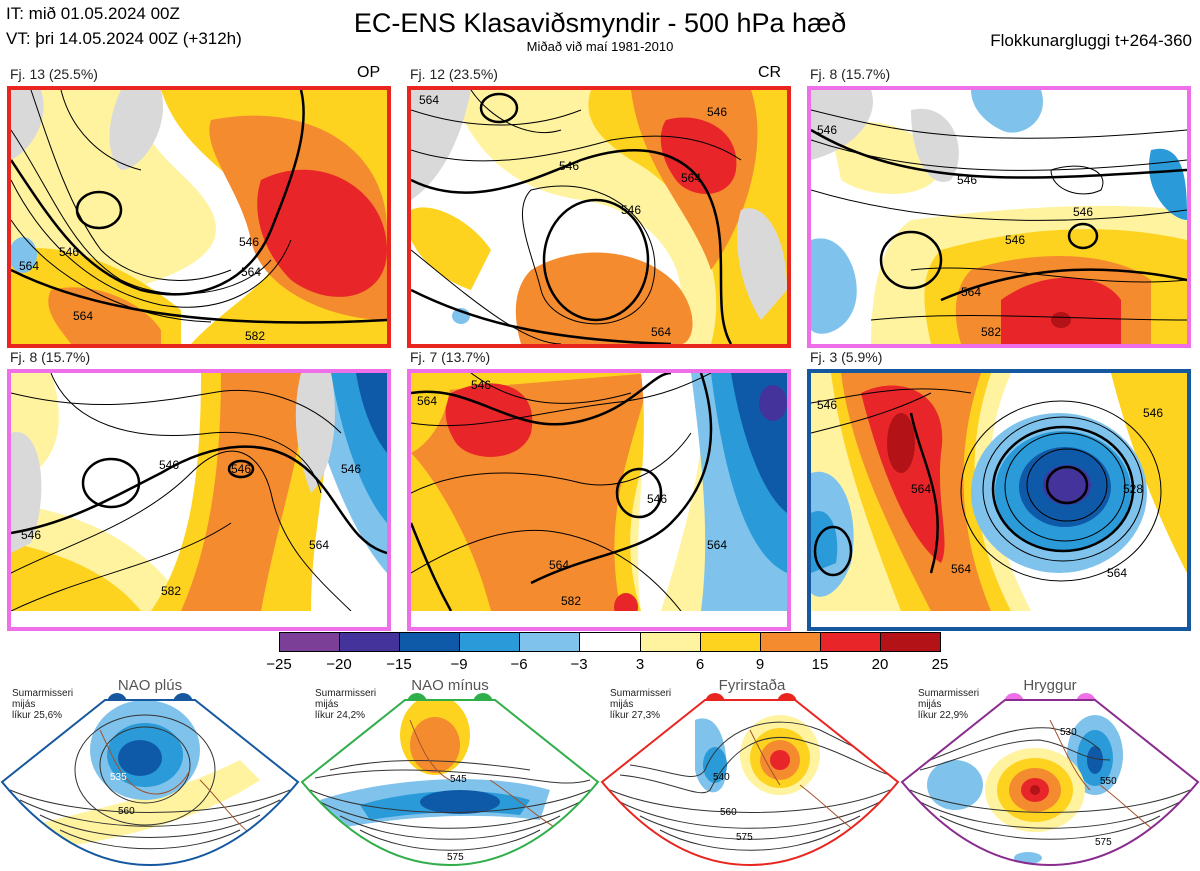 This screenshot has width=1200, height=871. What do you see at coordinates (454, 74) in the screenshot?
I see `panel-2-label: Fj. 12 (23.5%)` at bounding box center [454, 74].